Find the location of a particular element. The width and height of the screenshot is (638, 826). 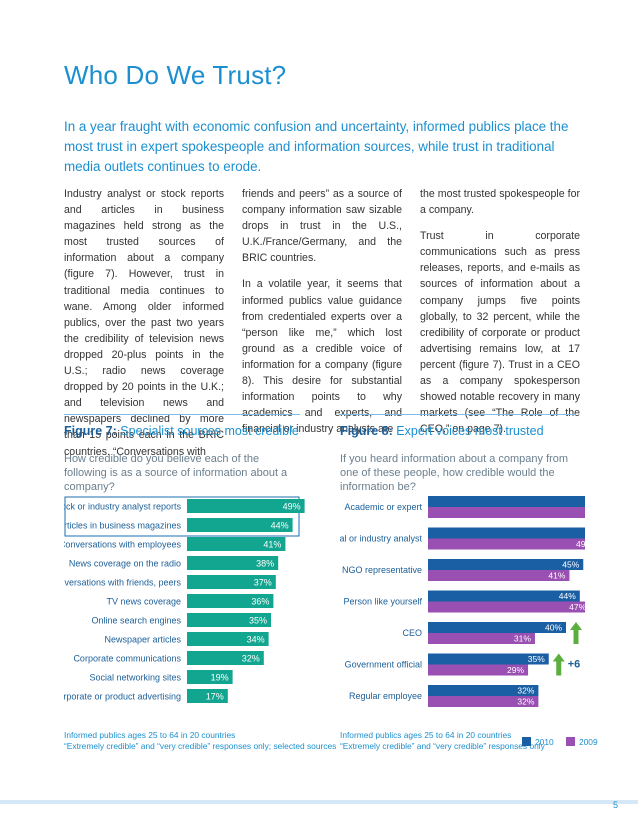

figure-8-value-label-2009: 49% is located at coordinates (580, 544).